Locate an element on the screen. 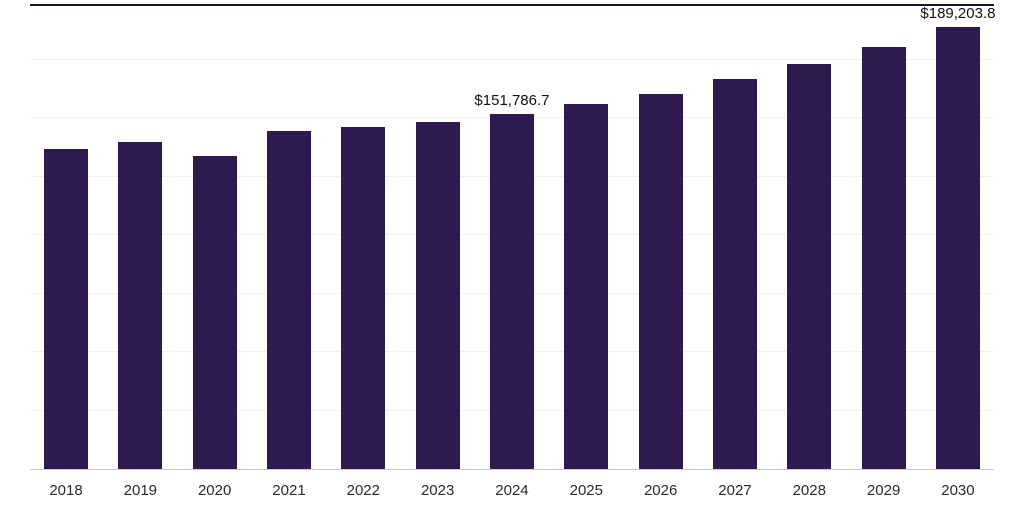 The image size is (1024, 512). gridline is located at coordinates (512, 59).